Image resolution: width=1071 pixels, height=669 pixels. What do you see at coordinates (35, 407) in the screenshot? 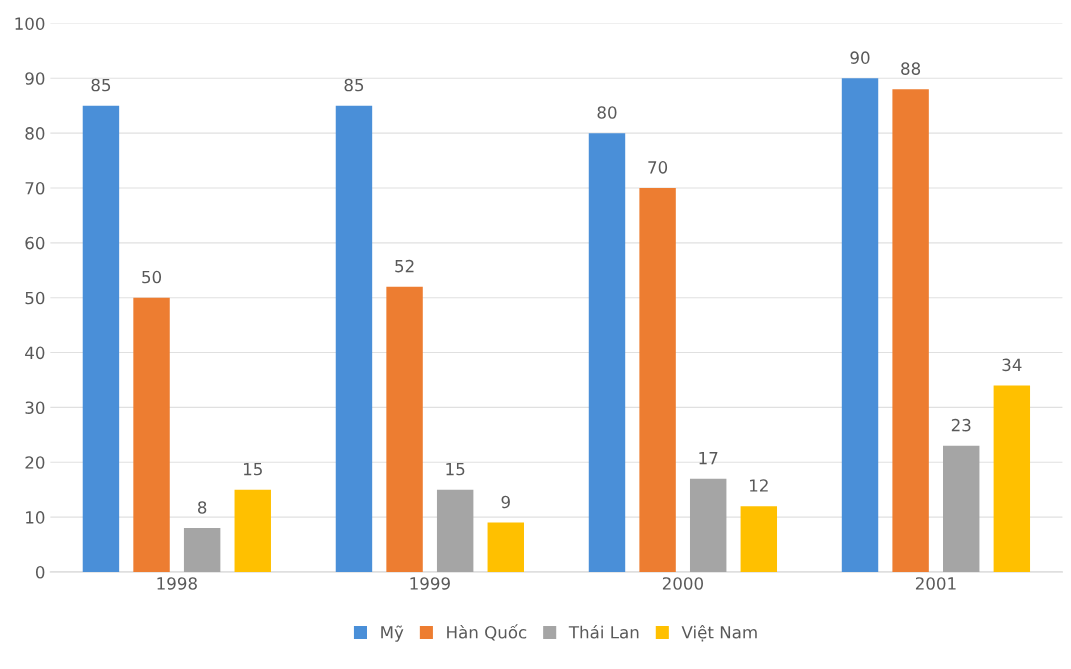
I see `y-tick-label: 30` at bounding box center [35, 407].